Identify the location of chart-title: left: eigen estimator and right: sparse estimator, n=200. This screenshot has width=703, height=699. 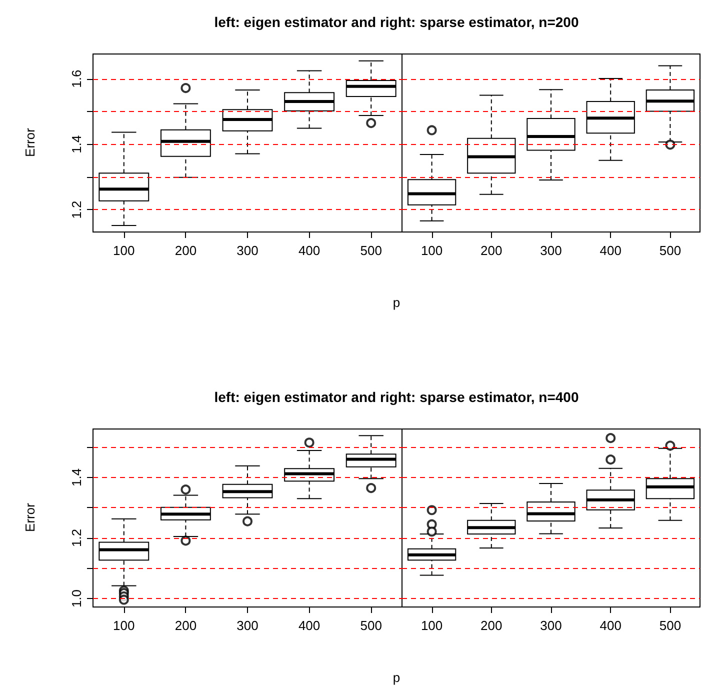
(396, 22).